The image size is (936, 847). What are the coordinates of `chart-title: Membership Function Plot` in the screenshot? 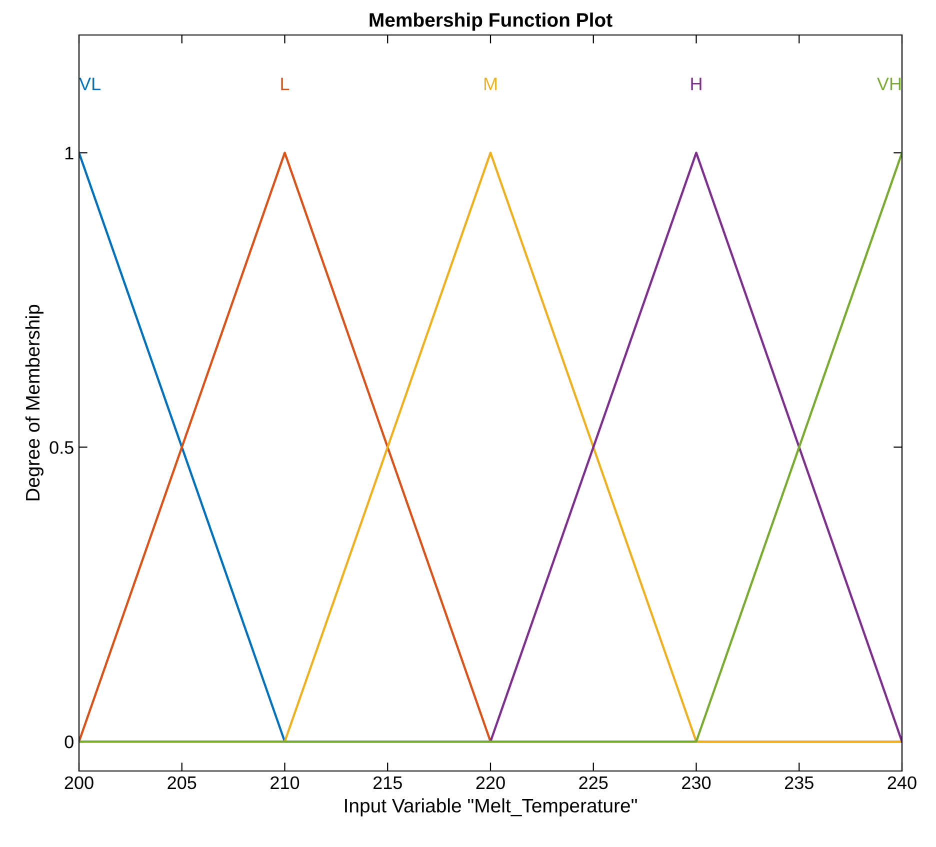 It's located at (491, 21).